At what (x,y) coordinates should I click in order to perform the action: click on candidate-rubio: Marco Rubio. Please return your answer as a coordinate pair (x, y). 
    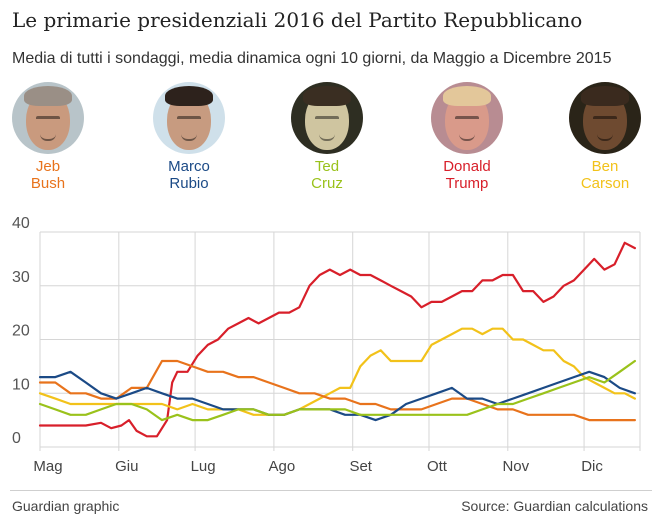
    Looking at the image, I should click on (189, 137).